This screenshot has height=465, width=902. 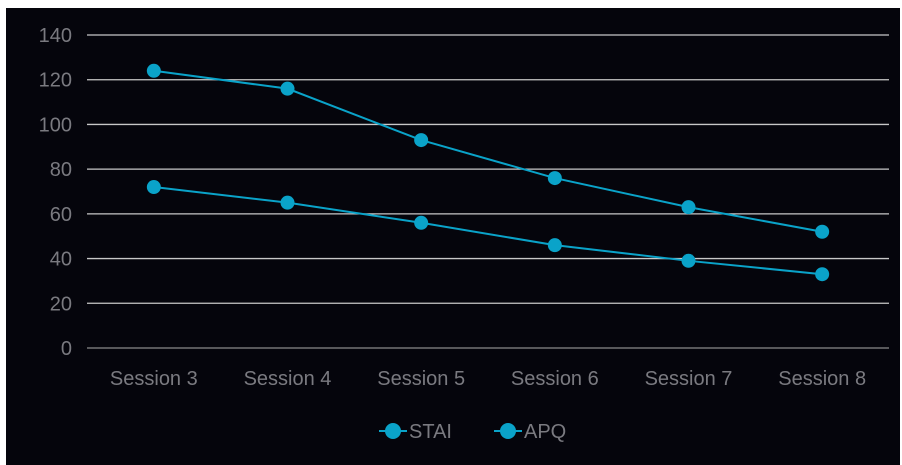 I want to click on x-tick-label: Session 6, so click(x=555, y=379).